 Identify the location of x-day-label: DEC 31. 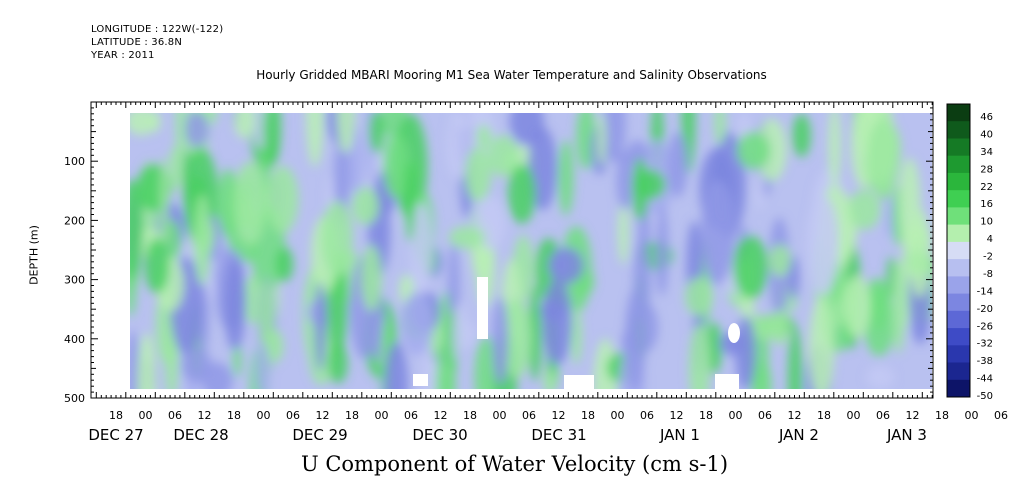
(558, 435).